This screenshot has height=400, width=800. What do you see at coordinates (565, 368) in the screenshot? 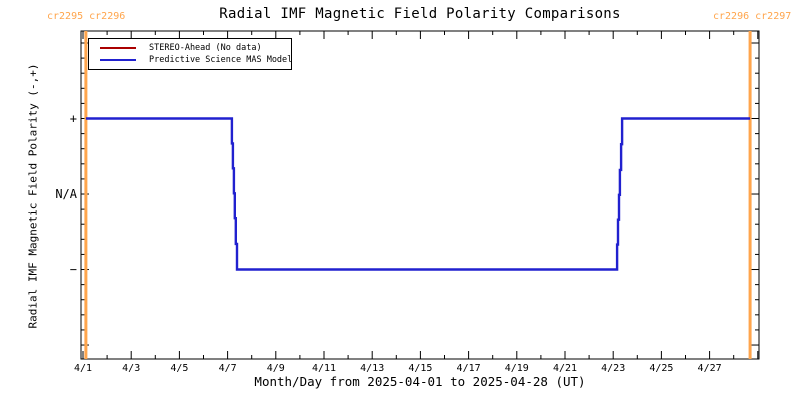
I see `x-tick-label: 4/21` at bounding box center [565, 368].